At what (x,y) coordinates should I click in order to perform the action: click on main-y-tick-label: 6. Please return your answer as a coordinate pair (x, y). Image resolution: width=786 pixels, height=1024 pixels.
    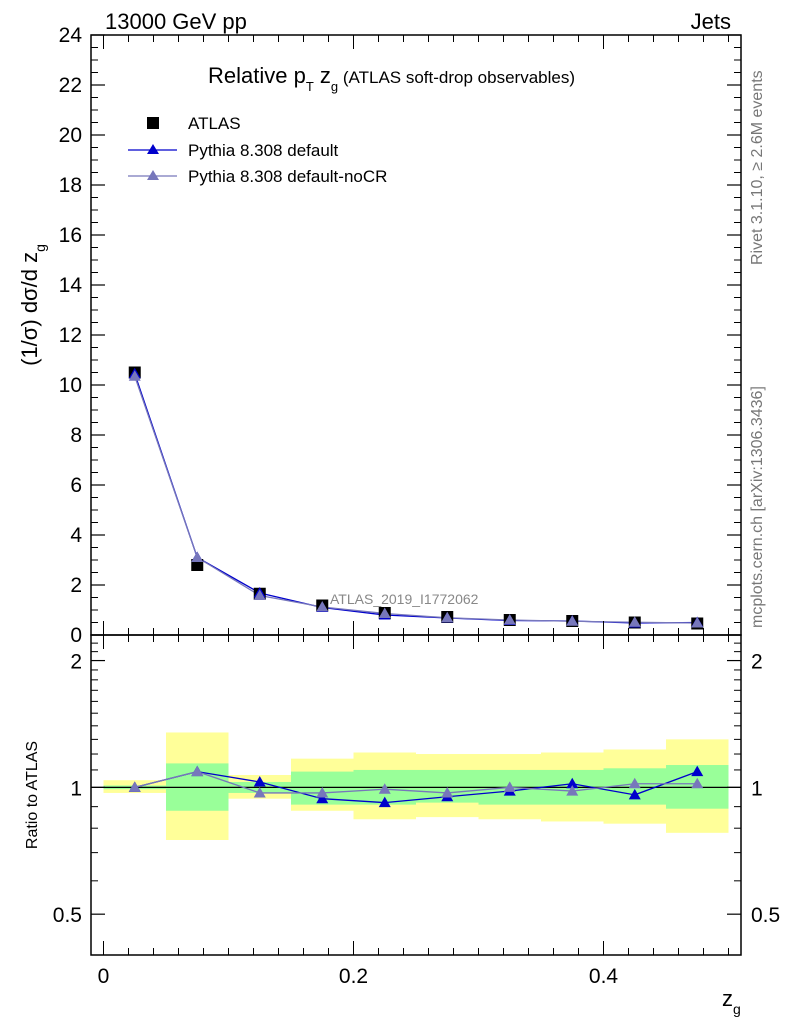
    Looking at the image, I should click on (76, 485).